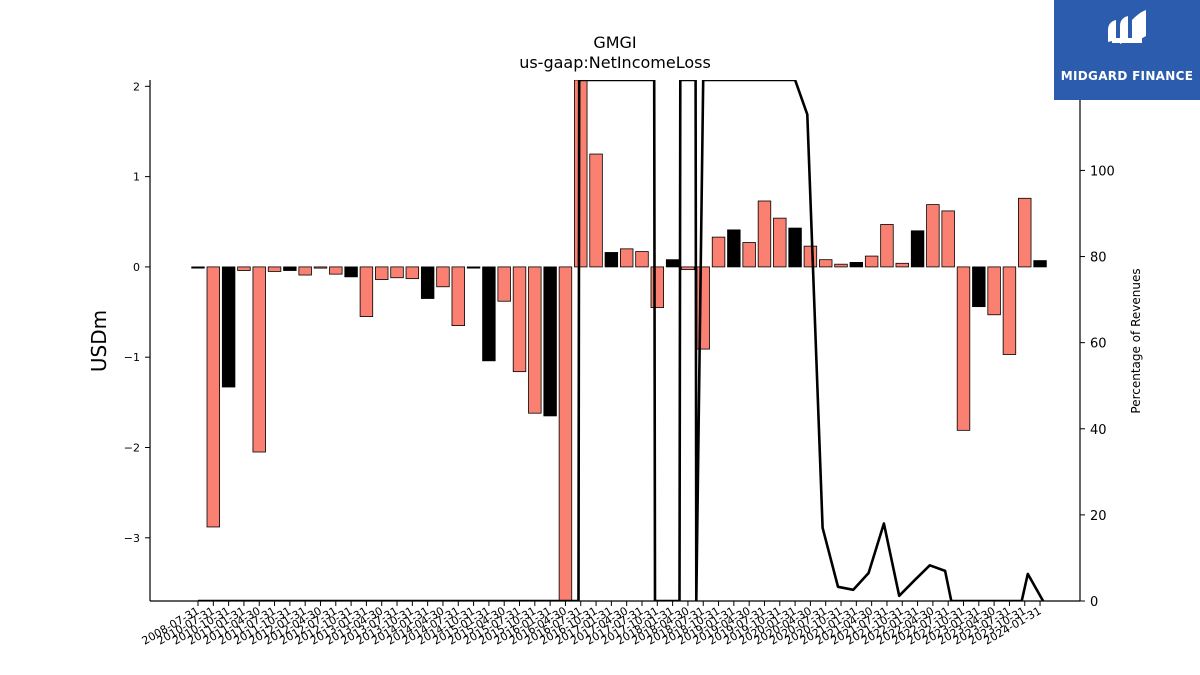 The height and width of the screenshot is (675, 1200). What do you see at coordinates (132, 538) in the screenshot?
I see `y-tick-label: −3` at bounding box center [132, 538].